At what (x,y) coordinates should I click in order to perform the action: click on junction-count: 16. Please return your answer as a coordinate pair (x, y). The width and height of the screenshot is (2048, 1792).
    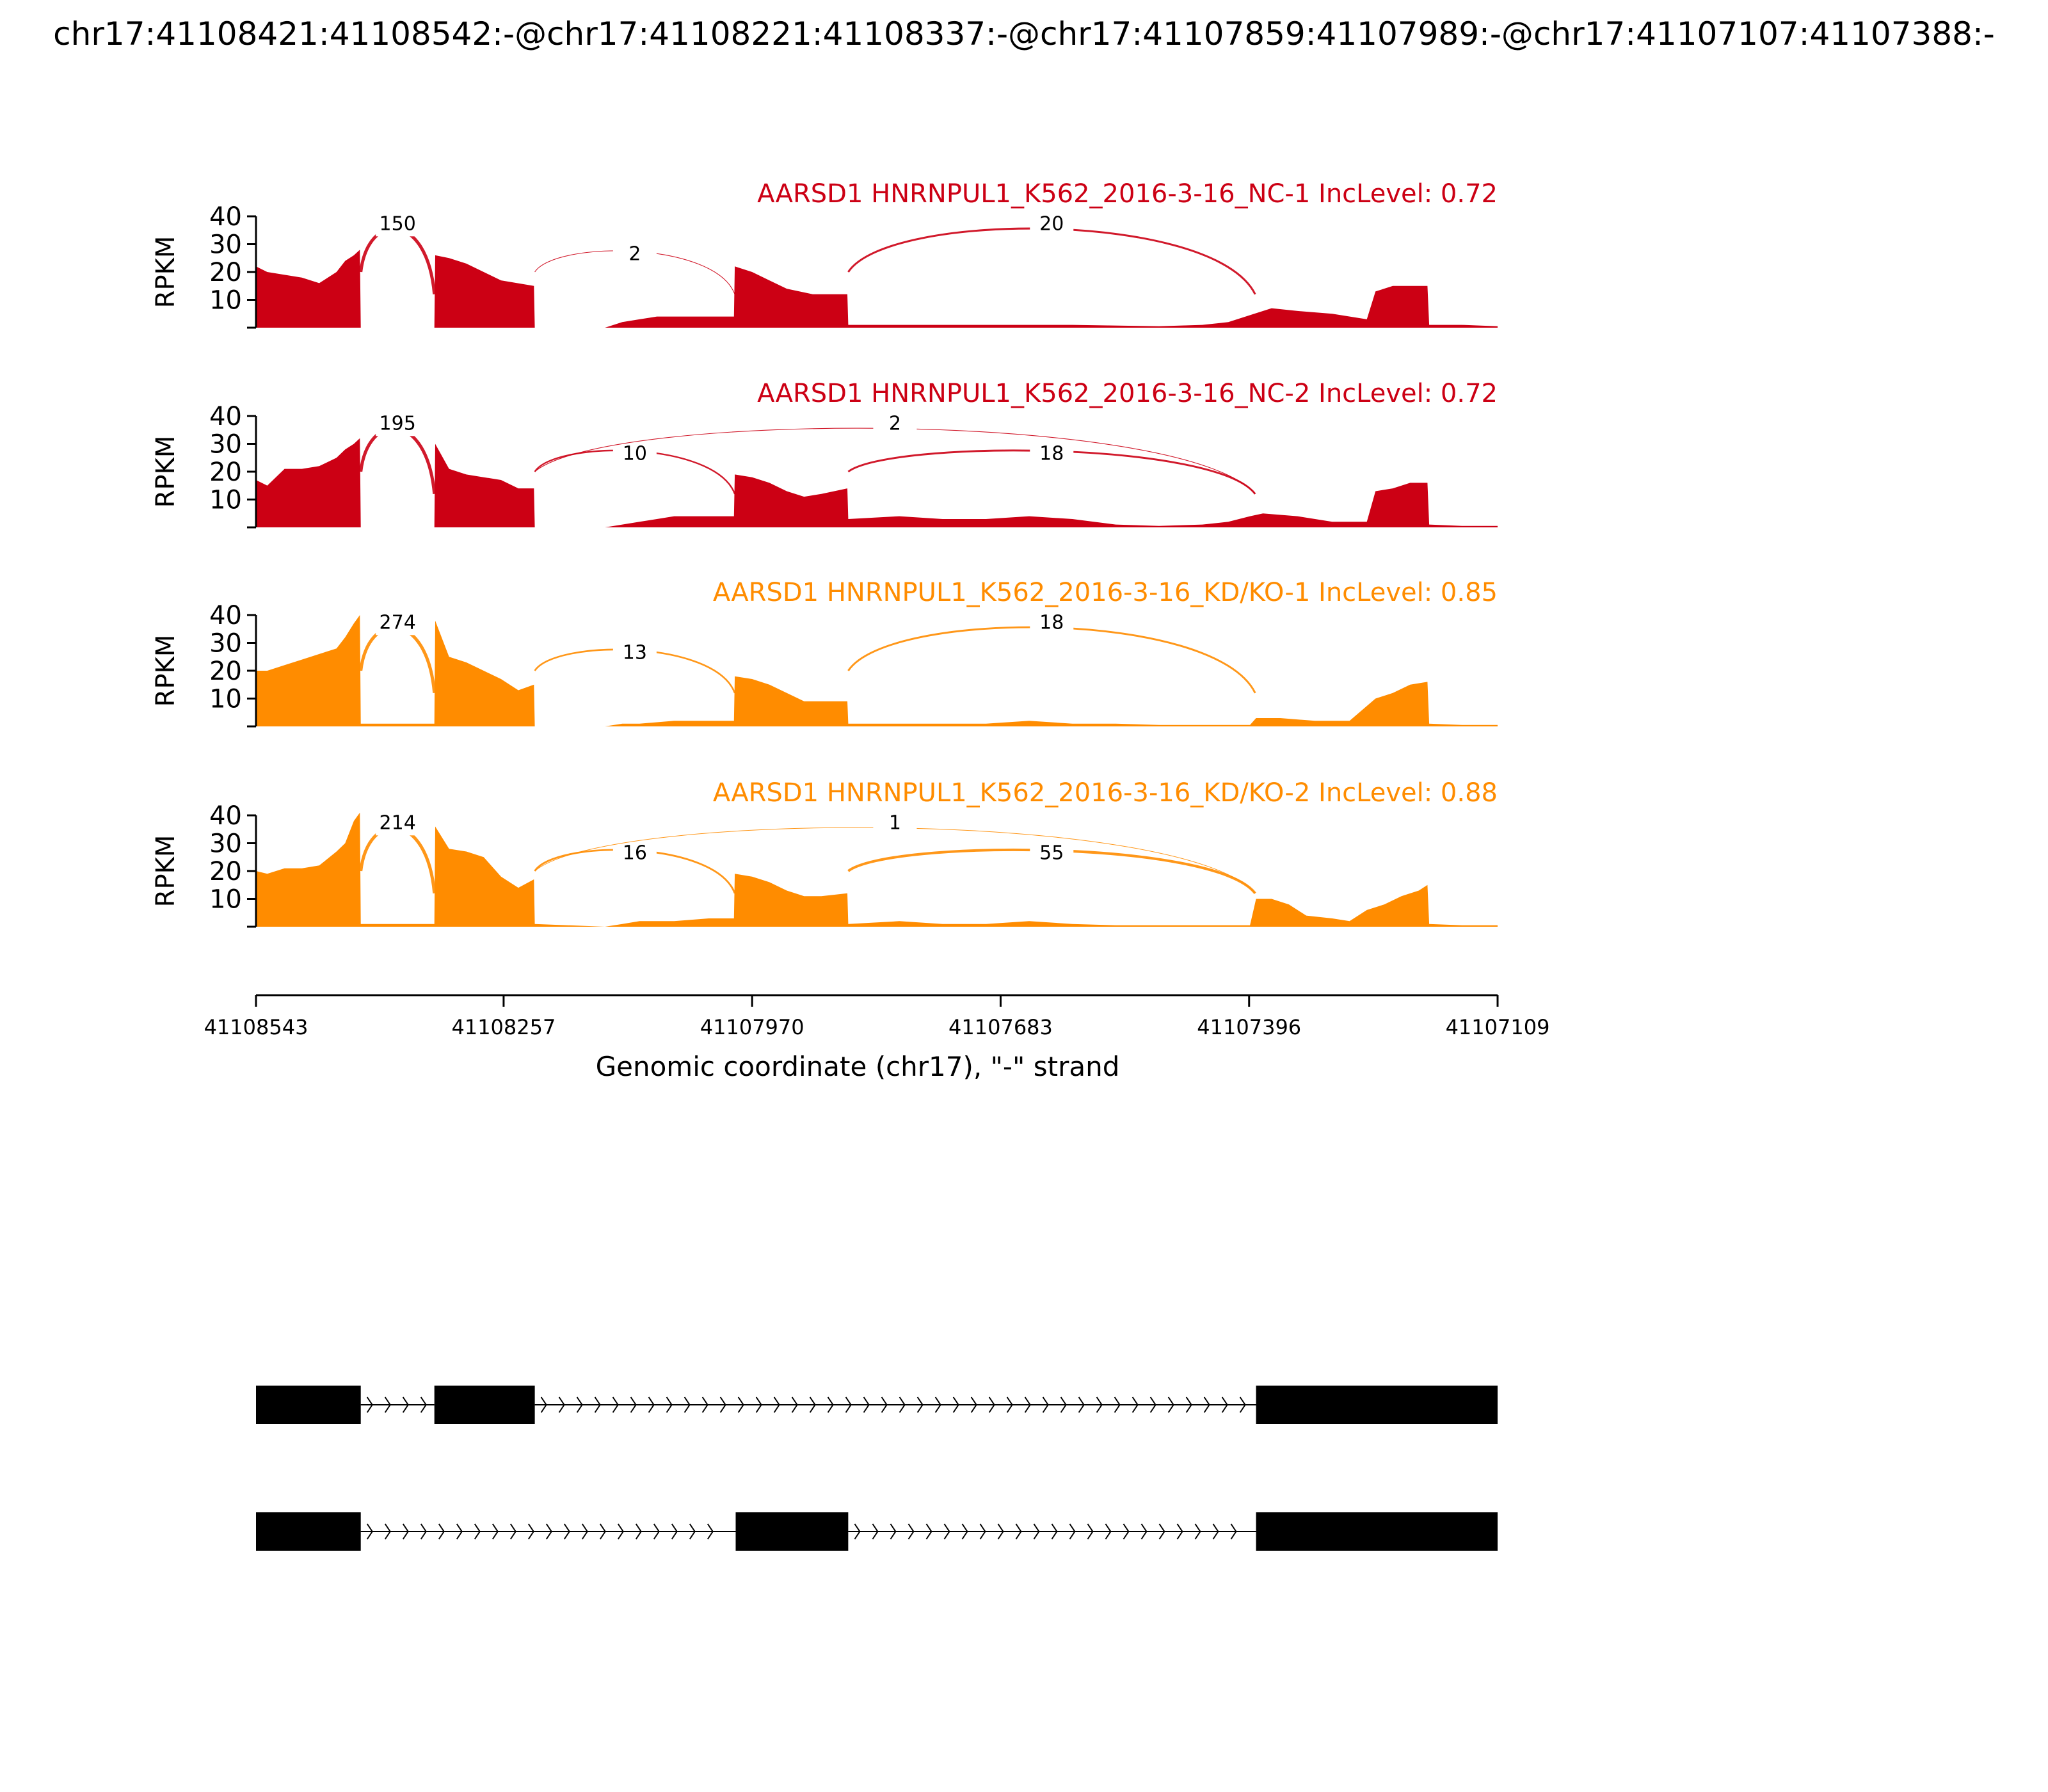
    Looking at the image, I should click on (635, 853).